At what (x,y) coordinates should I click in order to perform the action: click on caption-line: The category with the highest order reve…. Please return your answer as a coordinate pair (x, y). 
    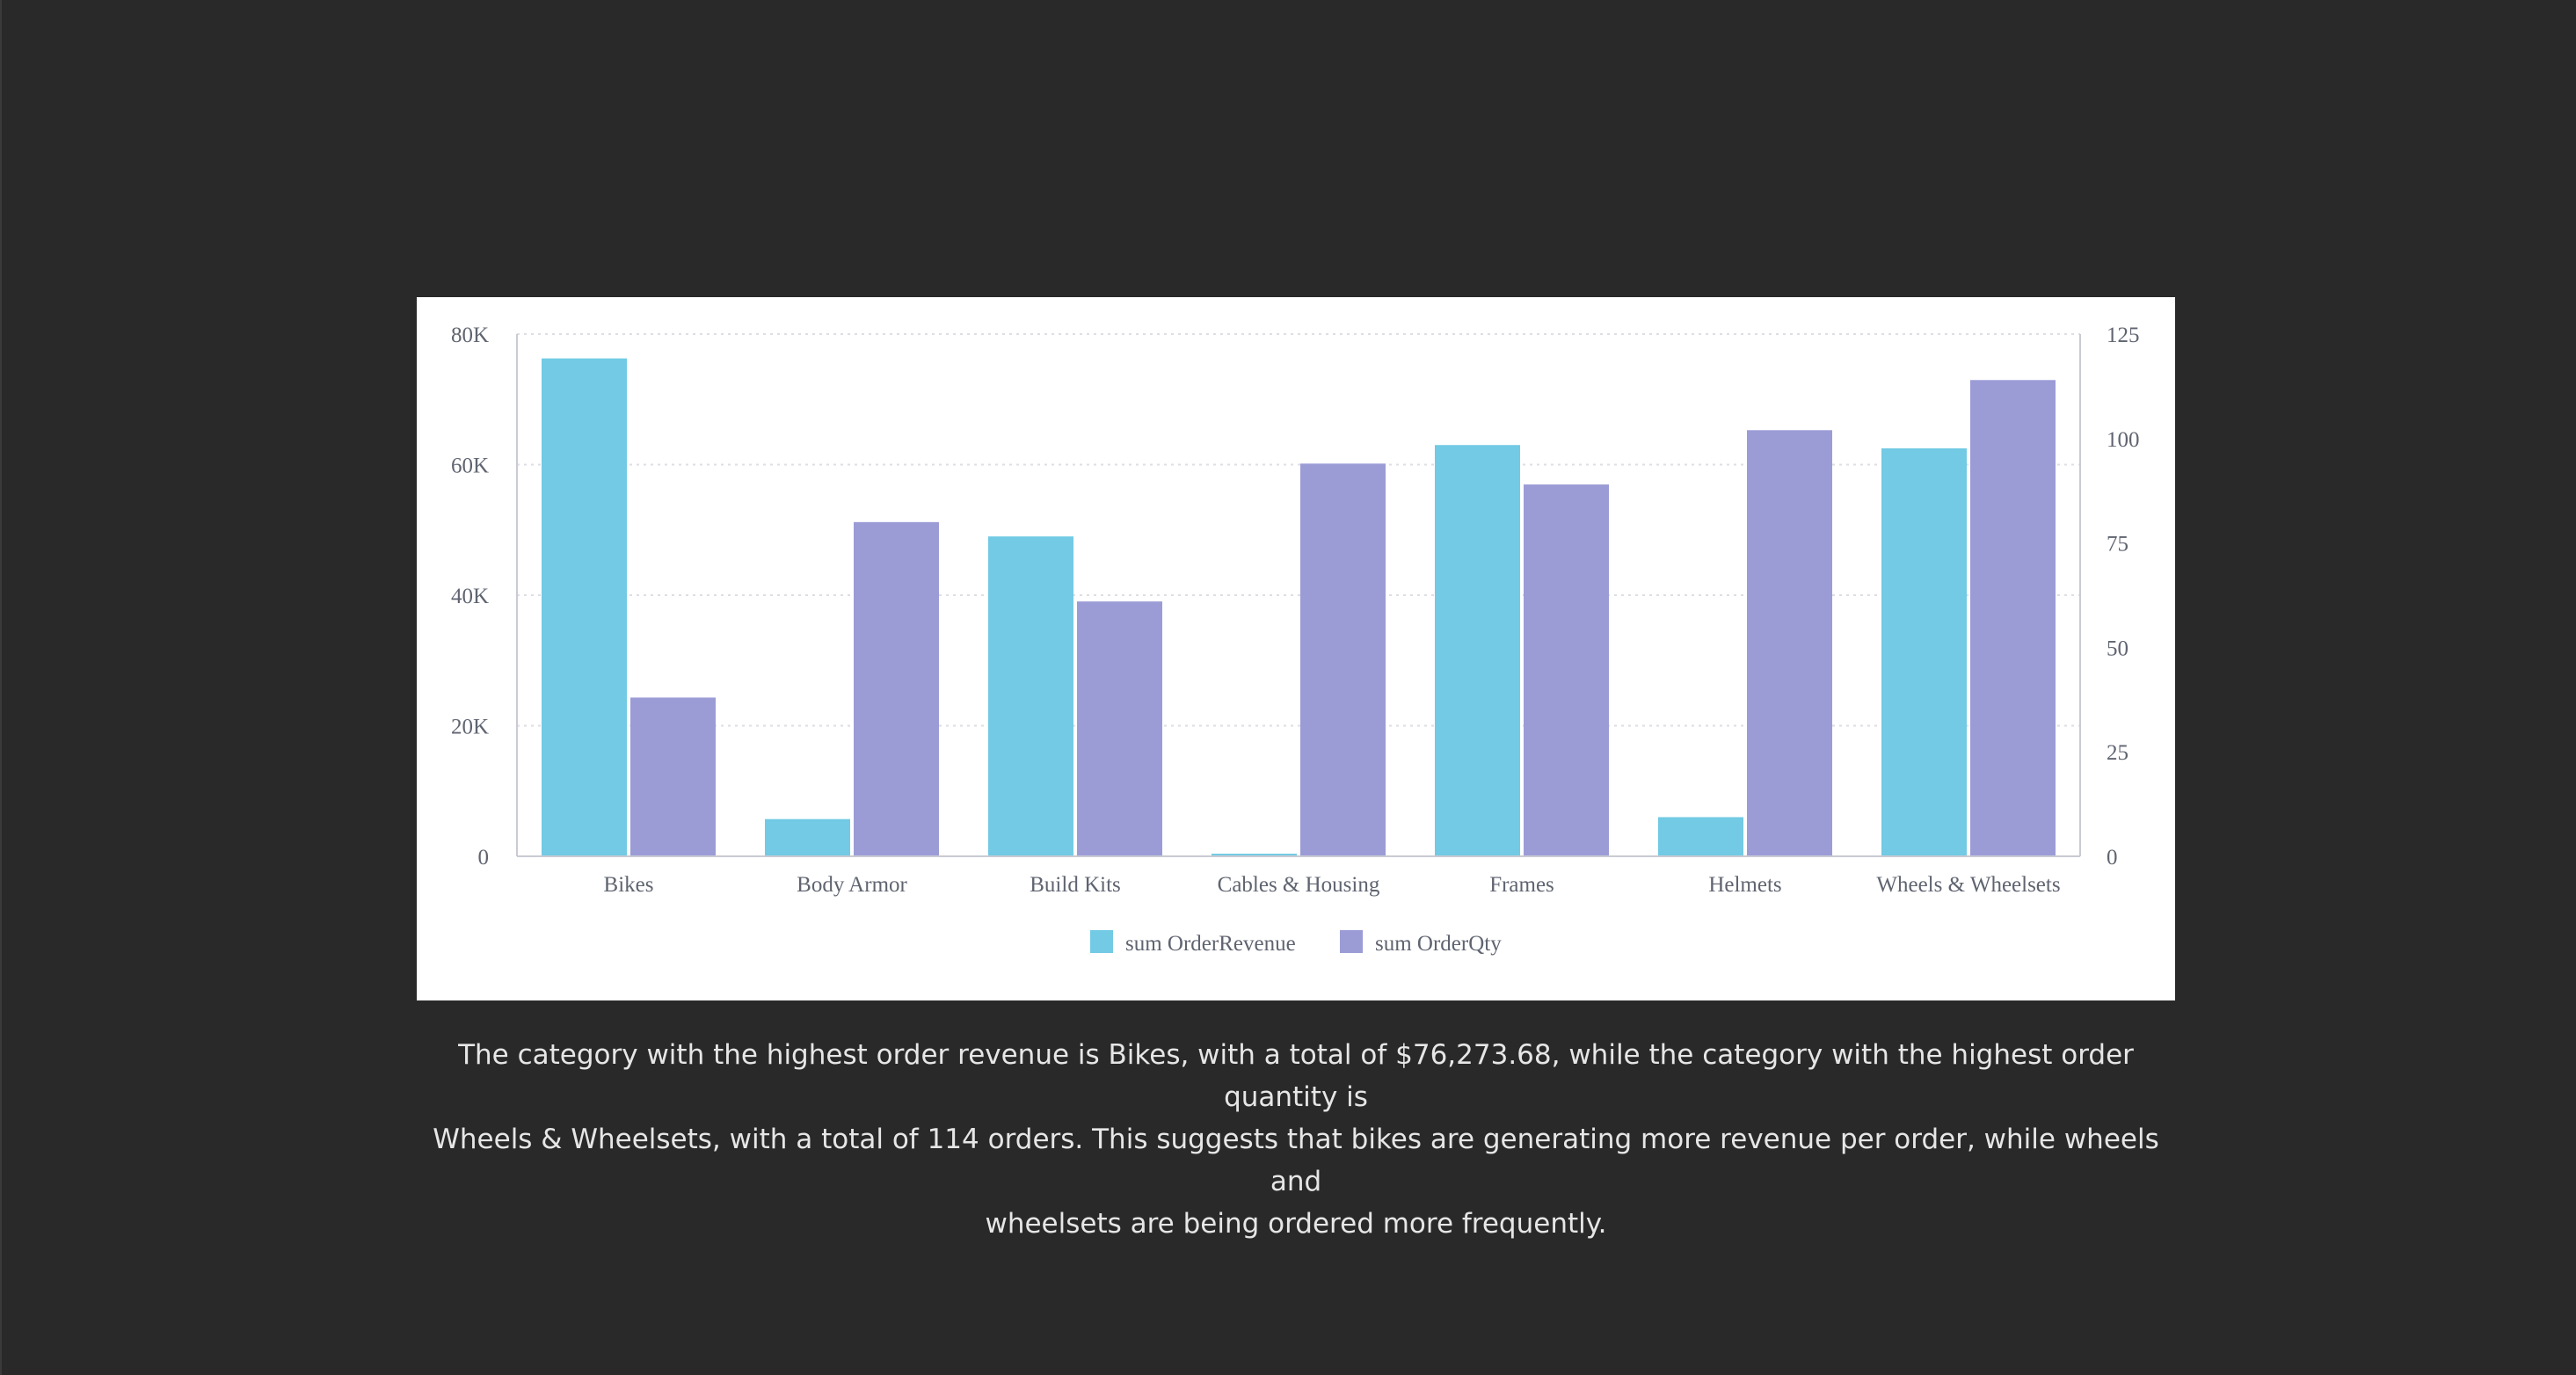
    Looking at the image, I should click on (1296, 1076).